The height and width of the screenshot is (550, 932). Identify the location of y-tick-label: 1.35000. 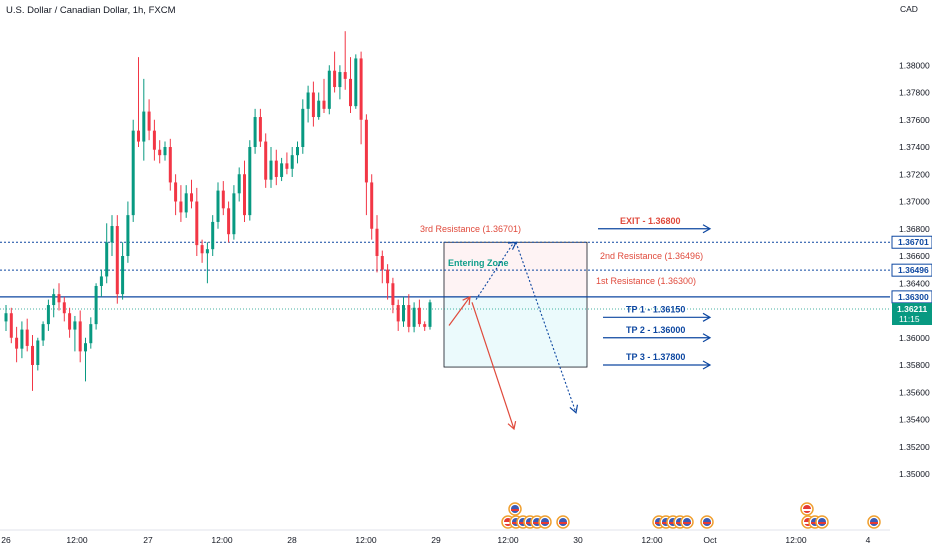
(914, 474).